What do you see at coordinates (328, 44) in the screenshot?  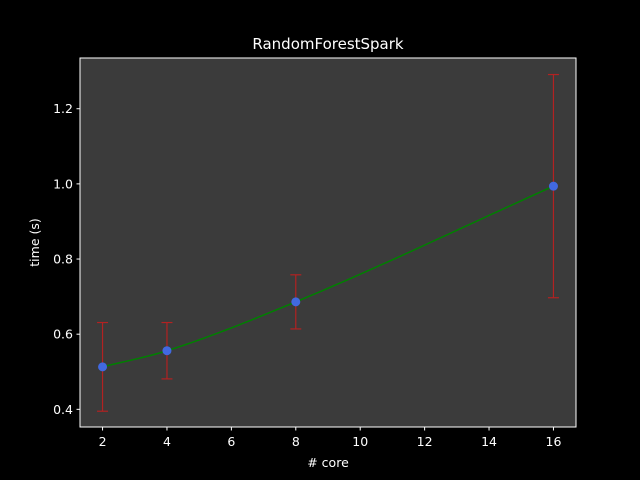 I see `chart-title: RandomForestSpark` at bounding box center [328, 44].